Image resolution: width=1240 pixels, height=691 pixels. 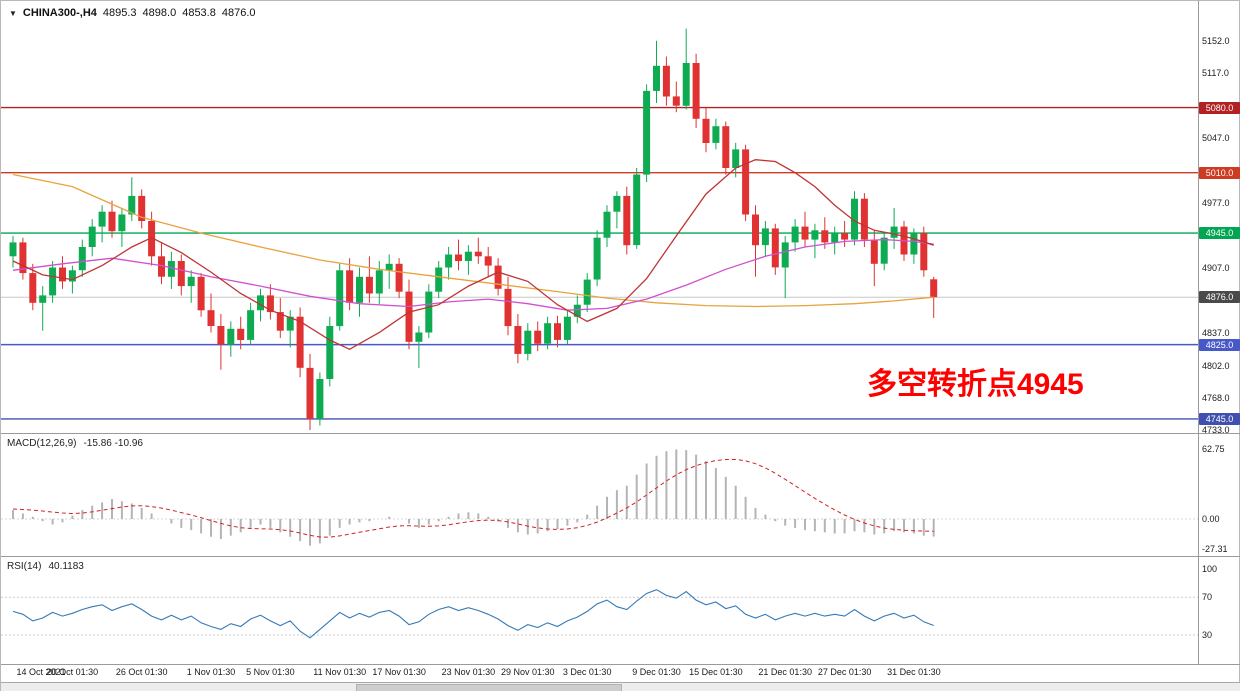 I want to click on price-tick-label: 4733.0, so click(x=1216, y=430).